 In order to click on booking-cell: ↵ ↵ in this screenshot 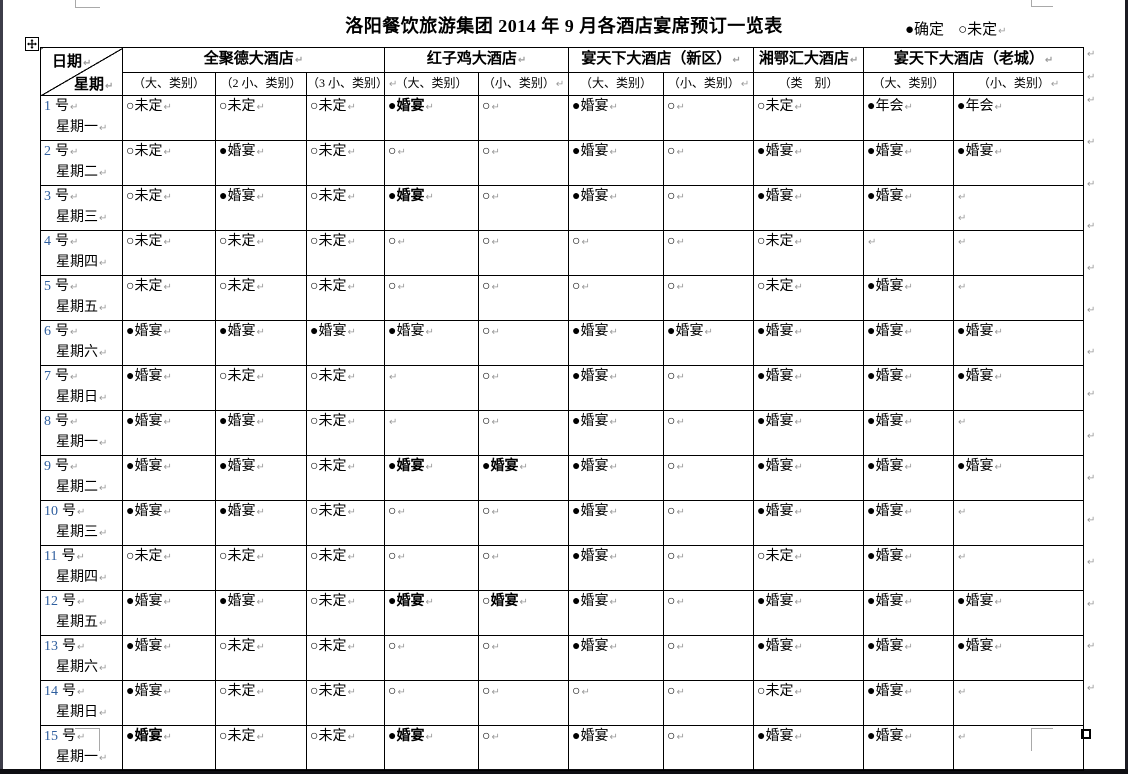, I will do `click(1019, 208)`.